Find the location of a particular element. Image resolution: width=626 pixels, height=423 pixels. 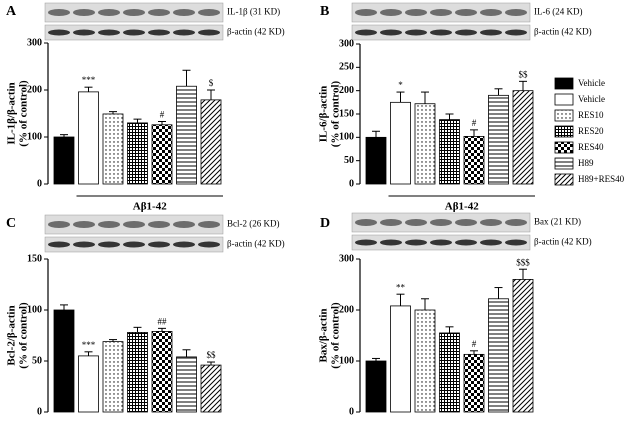

y-tick-label: 300 is located at coordinates (346, 258).